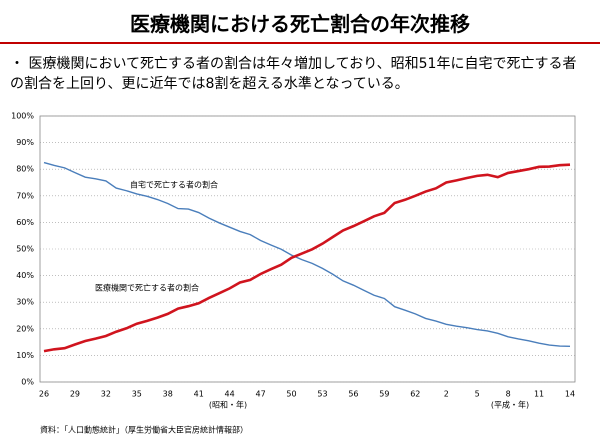 The image size is (600, 442). Describe the element at coordinates (44, 394) in the screenshot. I see `x-tick-label: 26` at that location.